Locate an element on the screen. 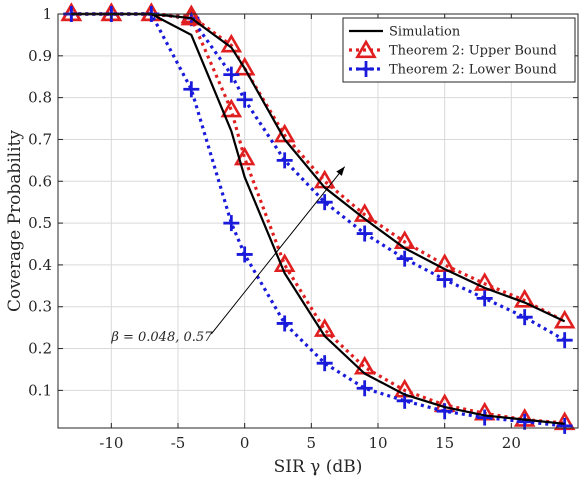 The width and height of the screenshot is (582, 480). annotation-label: β = 0.048, 0.57 is located at coordinates (161, 337).